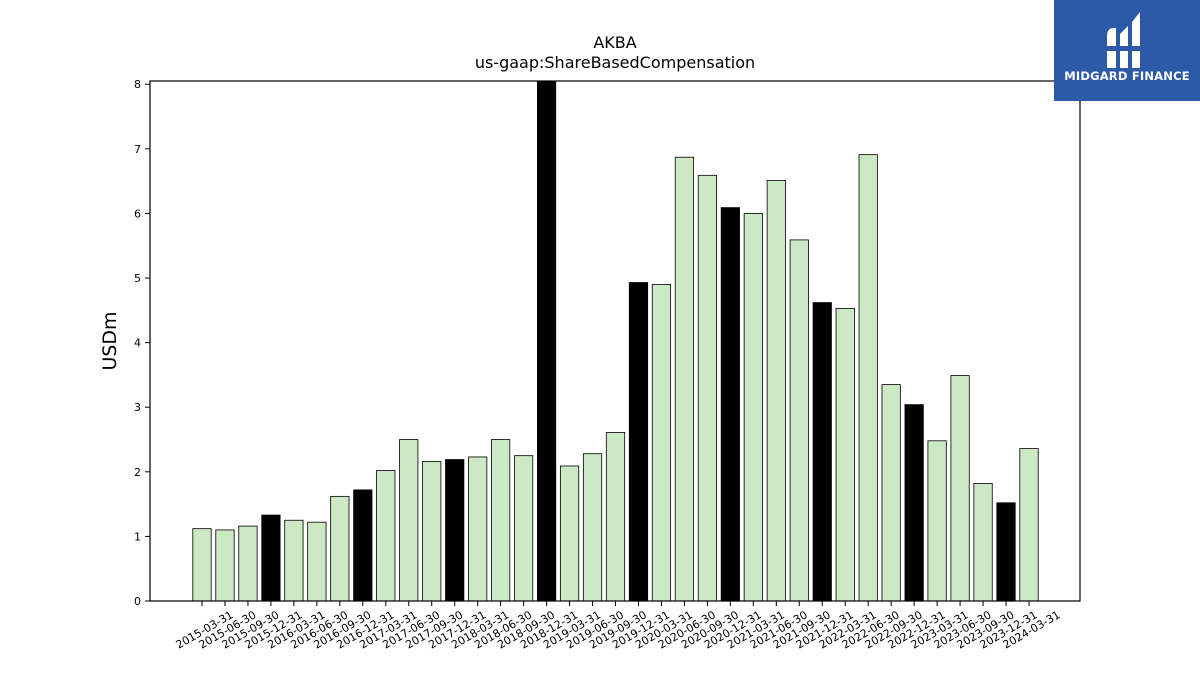  Describe the element at coordinates (137, 84) in the screenshot. I see `y-tick-label: 8` at that location.